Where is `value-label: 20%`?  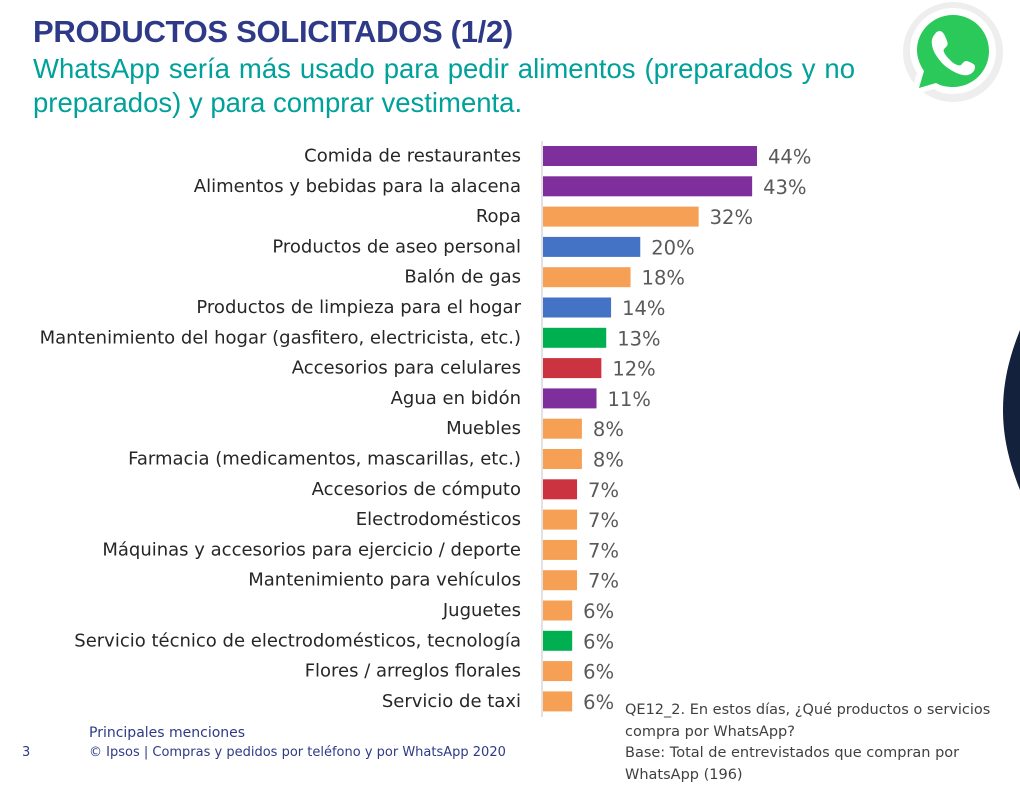
value-label: 20% is located at coordinates (672, 247).